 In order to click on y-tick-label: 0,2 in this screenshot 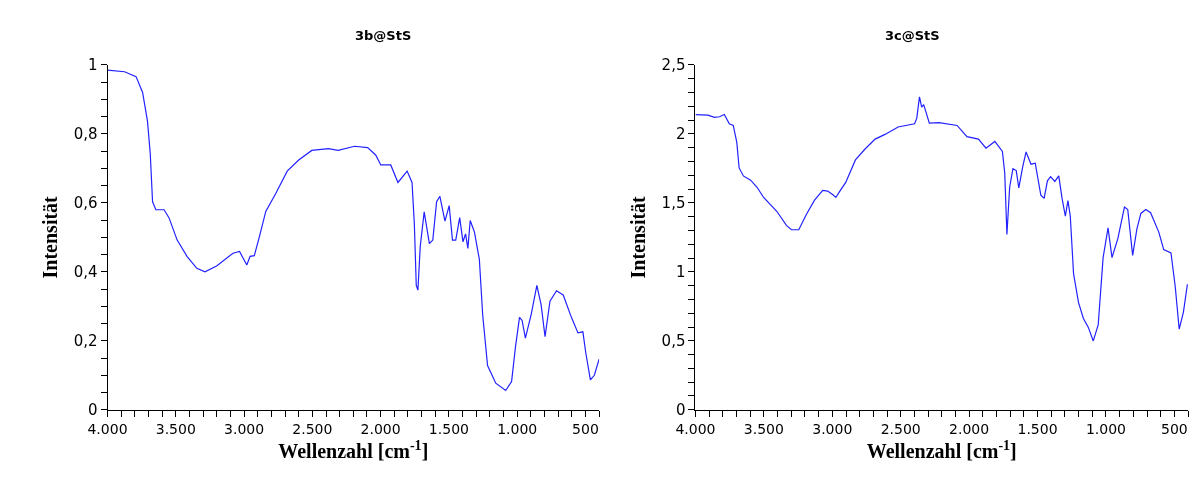, I will do `click(85, 341)`.